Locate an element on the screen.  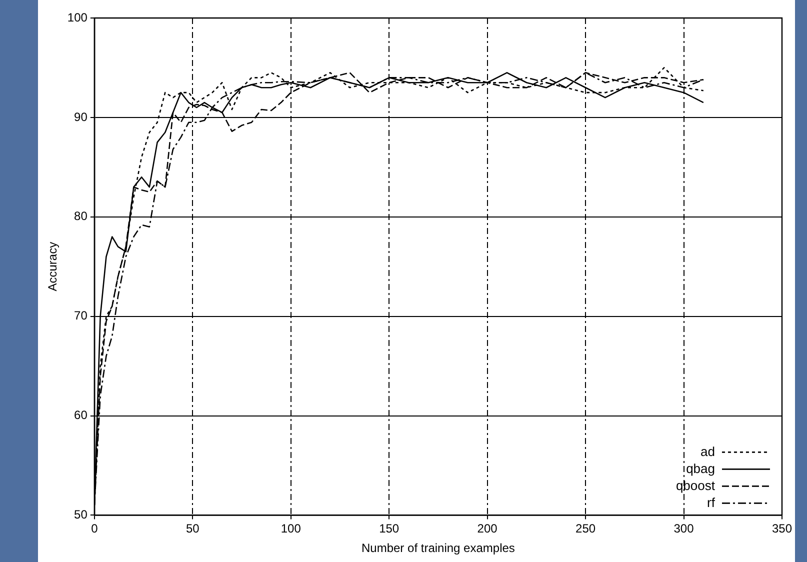
y-tick-label: 60 is located at coordinates (81, 415).